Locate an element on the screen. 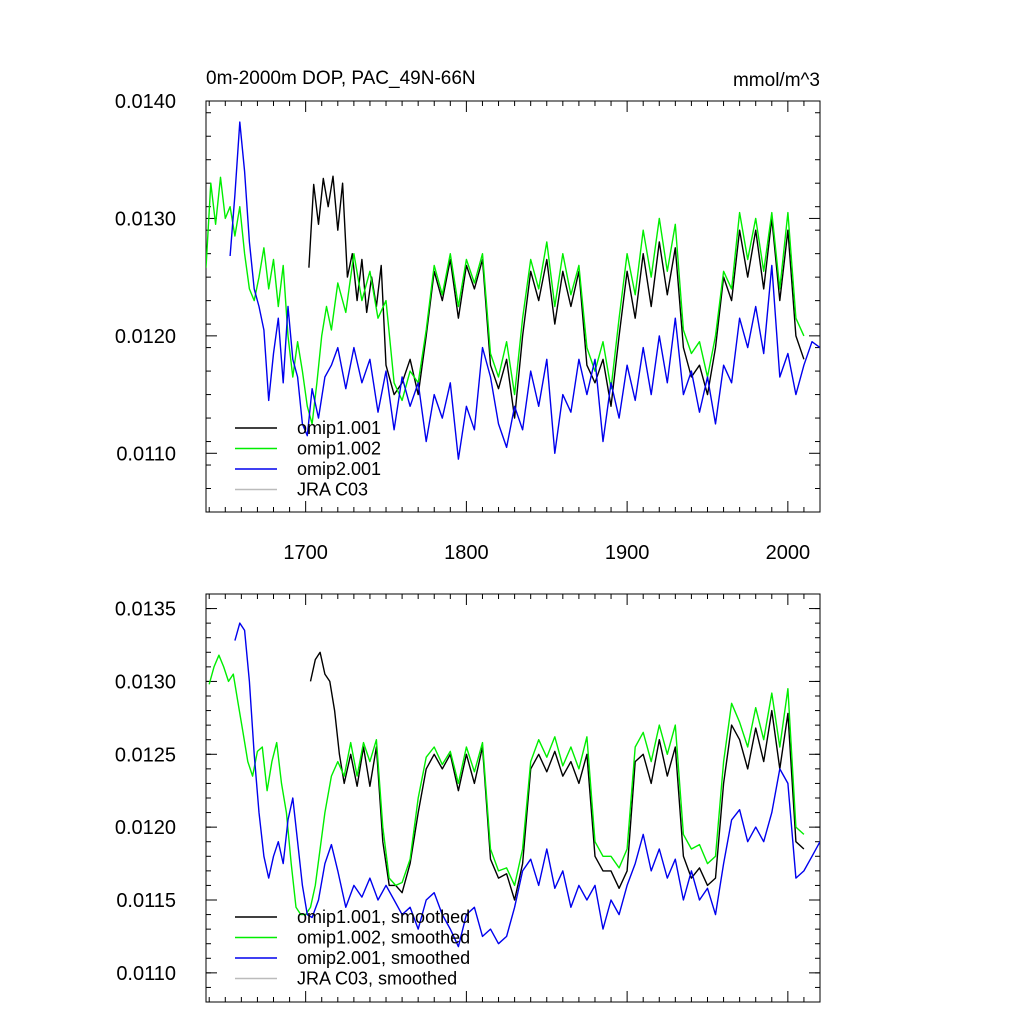  top-y-tick-label: 0.0130 is located at coordinates (145, 219).